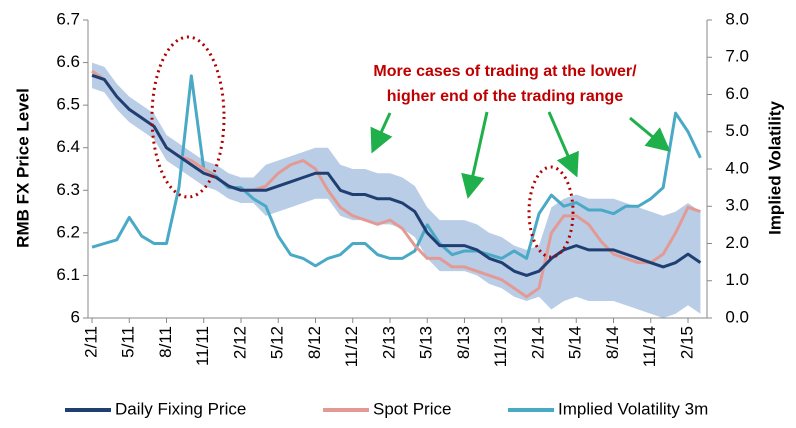  I want to click on x-tick-label: 8/11, so click(165, 342).